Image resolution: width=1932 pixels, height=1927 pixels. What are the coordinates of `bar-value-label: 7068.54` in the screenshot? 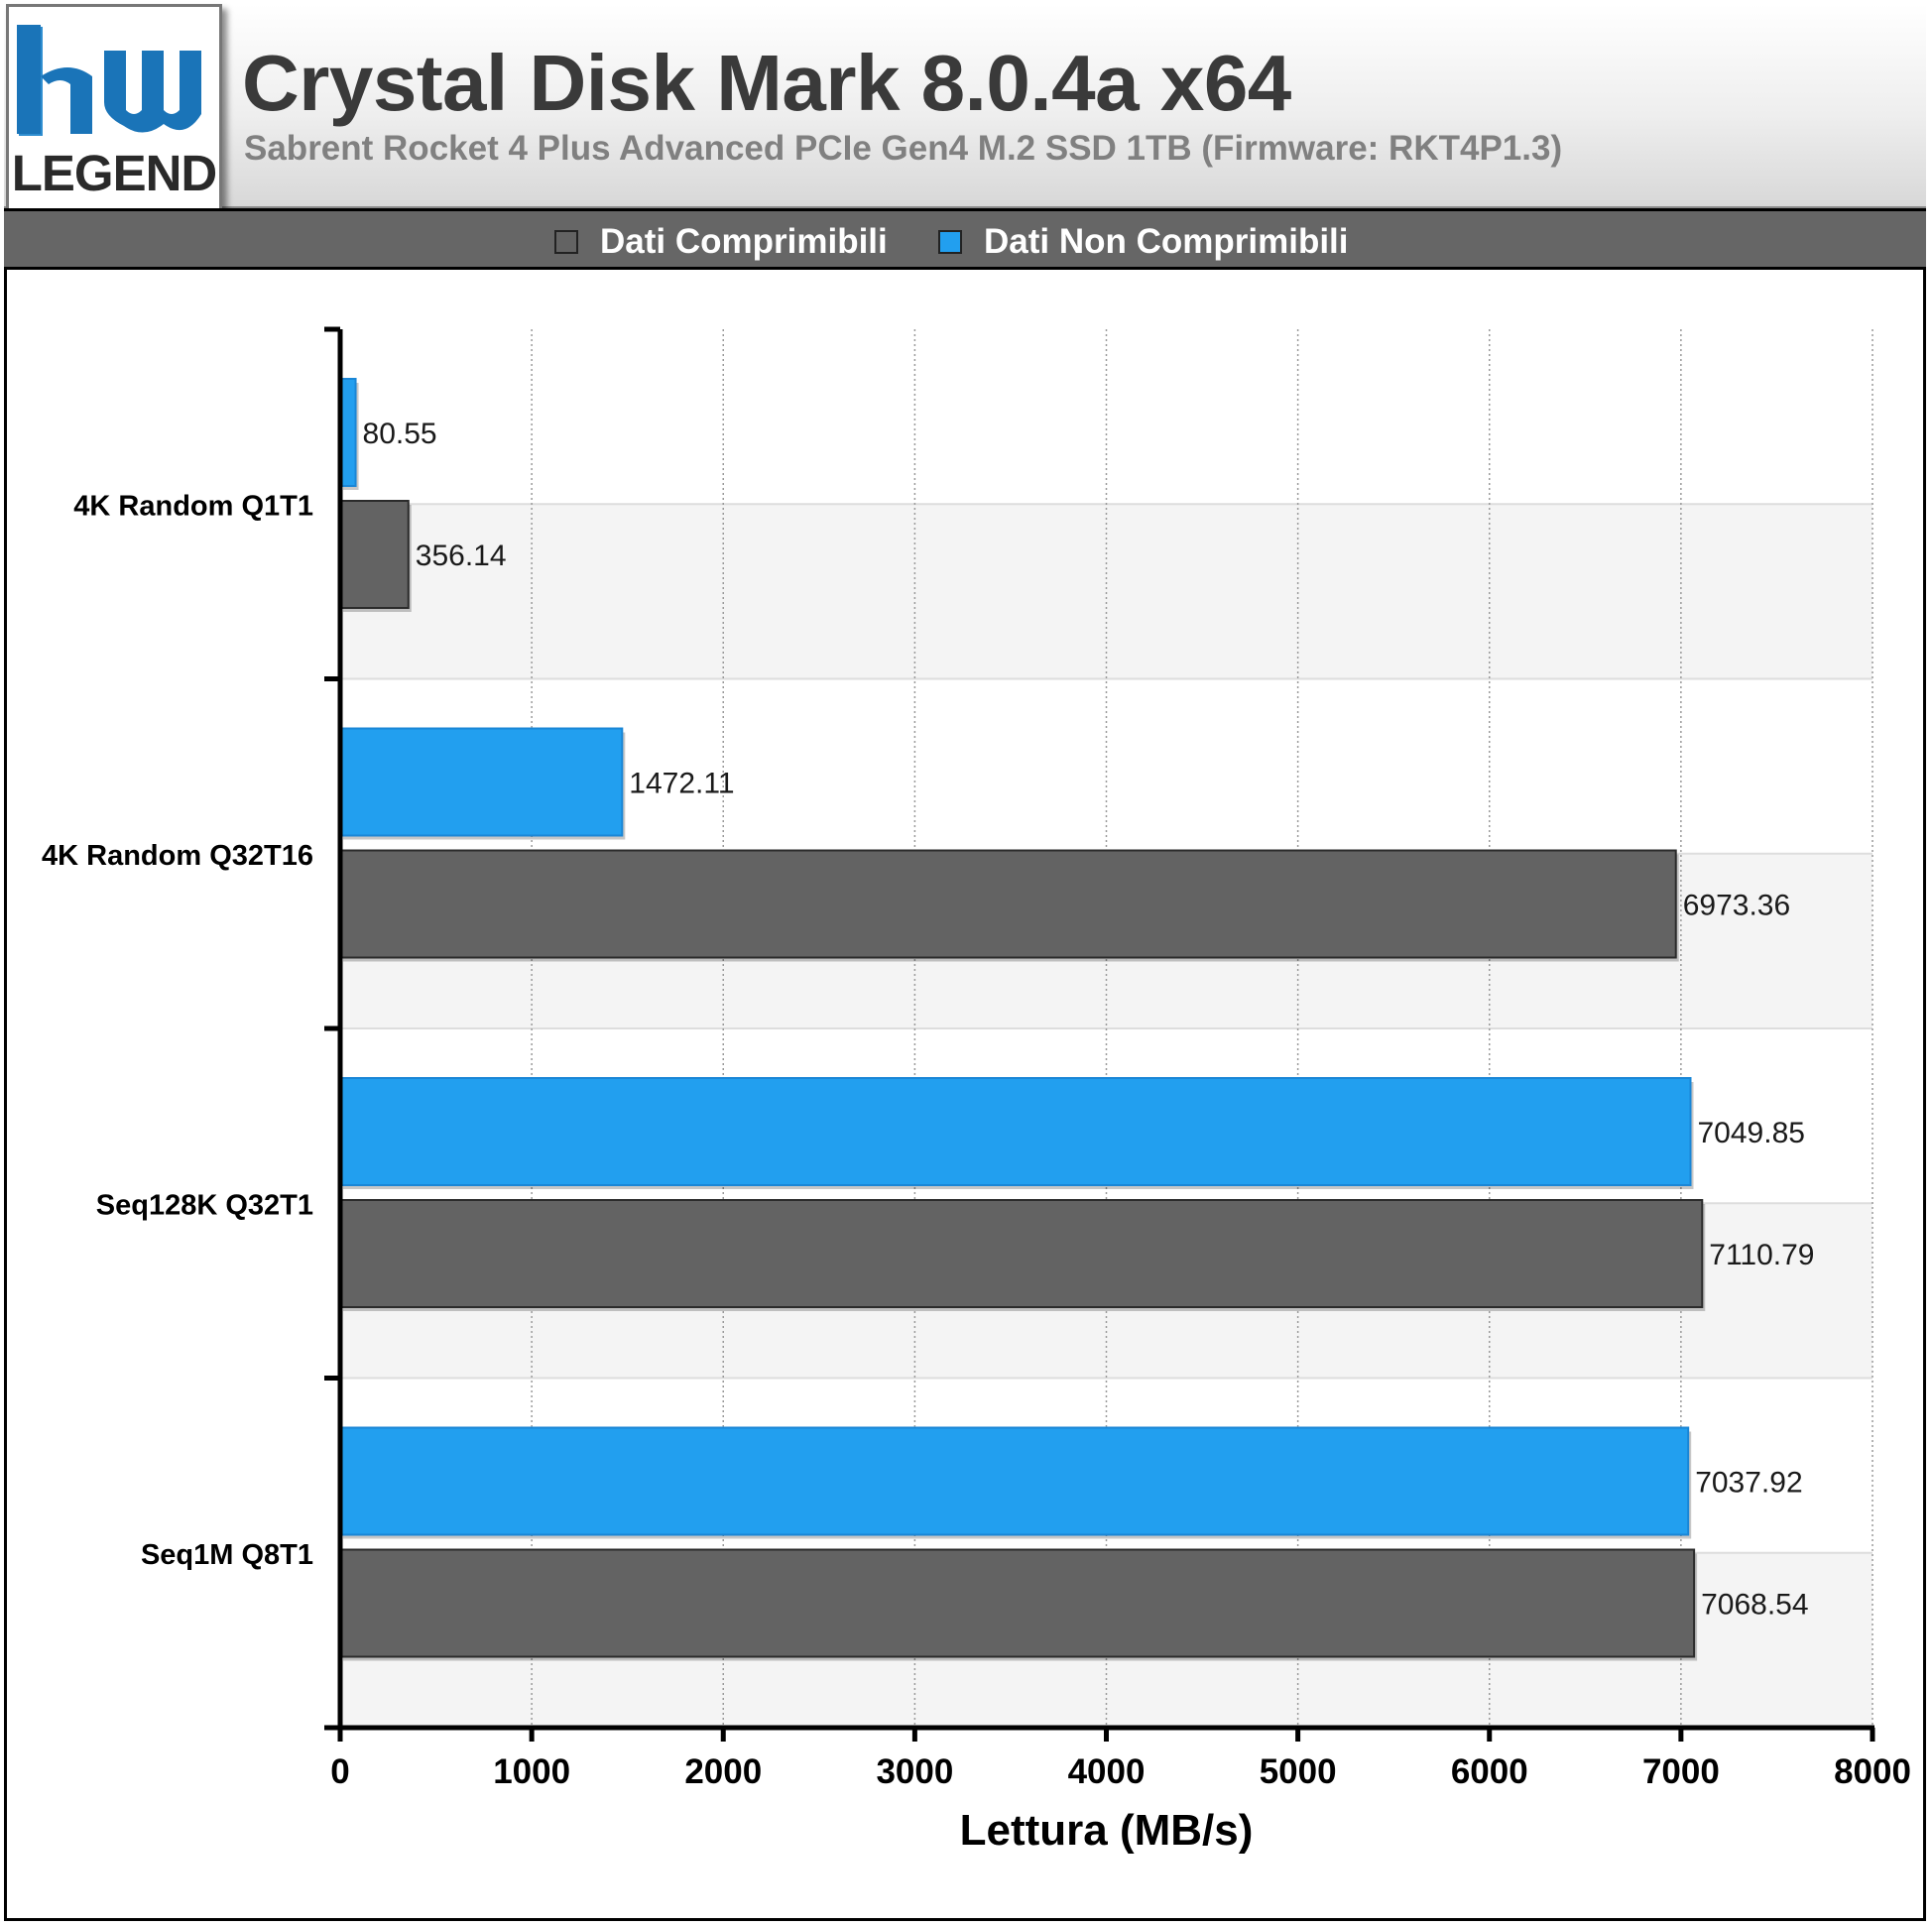 It's located at (1754, 1605).